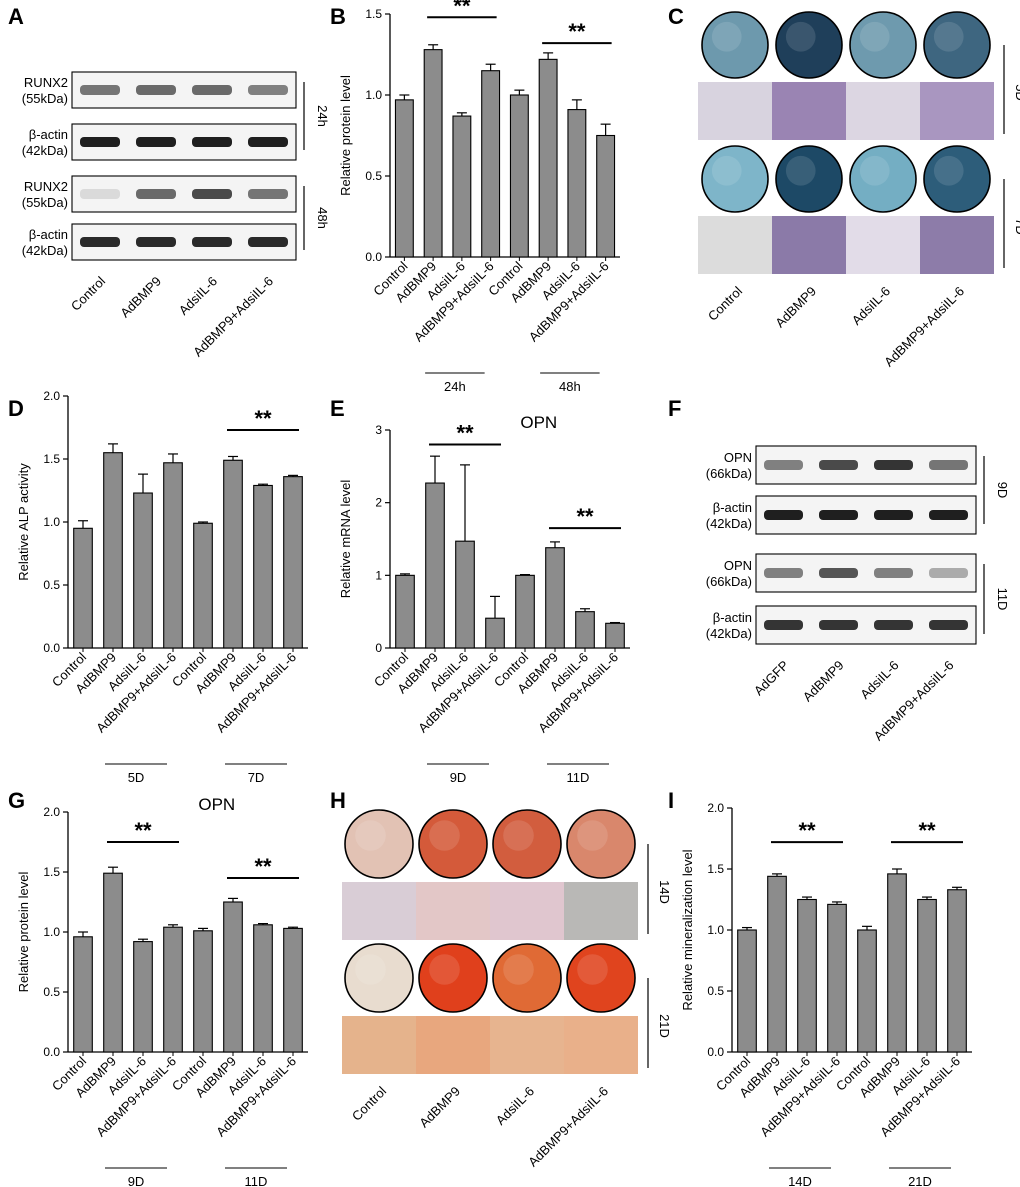  I want to click on lane-label: AdGFP, so click(771, 678).